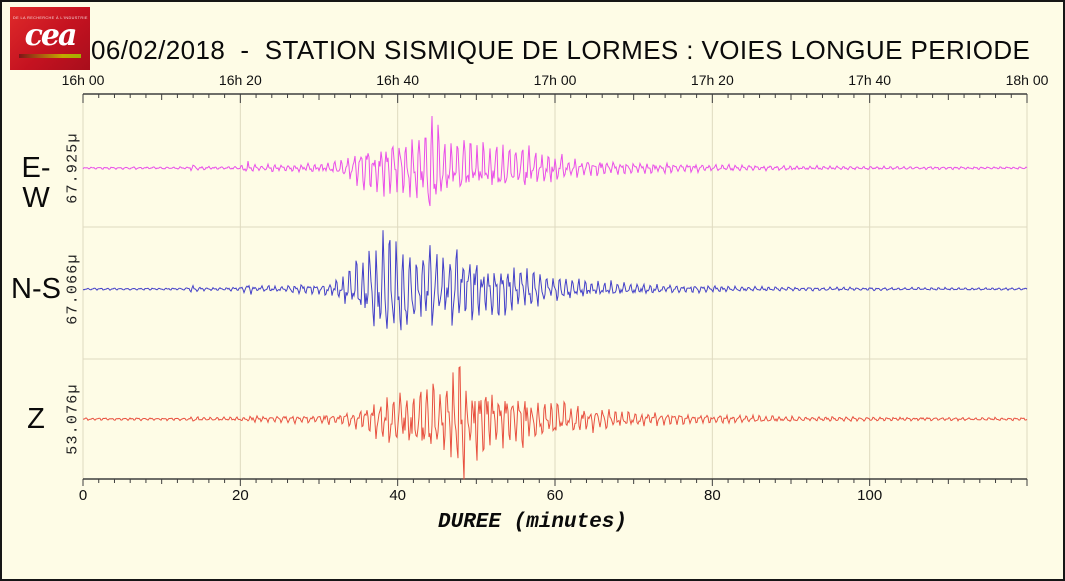 The image size is (1065, 581). Describe the element at coordinates (397, 495) in the screenshot. I see `bottom-axis-tick-label: 40` at that location.